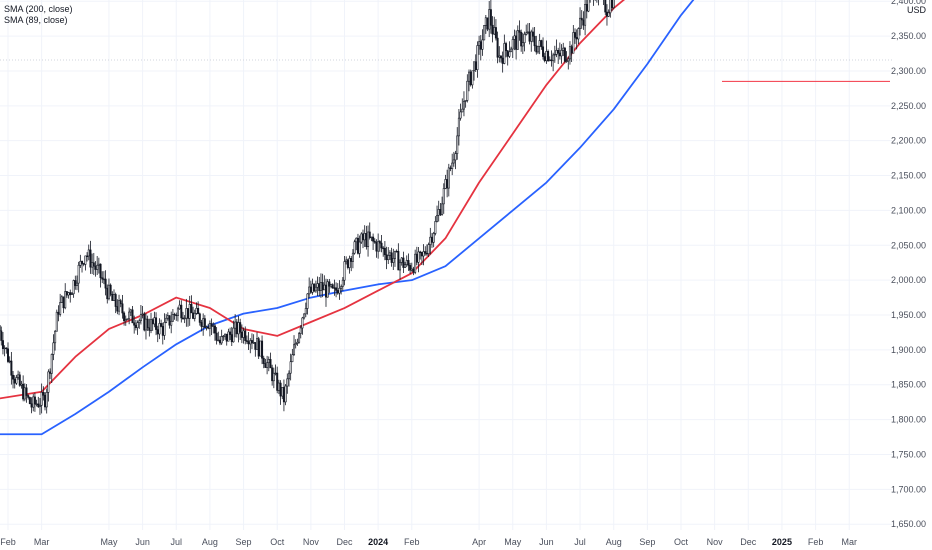 This screenshot has width=932, height=550. I want to click on currency-label: USD, so click(916, 10).